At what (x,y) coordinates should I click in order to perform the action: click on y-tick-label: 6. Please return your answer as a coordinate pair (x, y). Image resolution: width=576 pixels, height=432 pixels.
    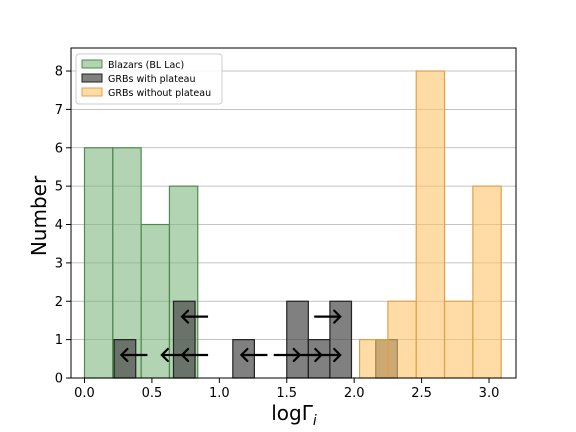
    Looking at the image, I should click on (59, 148).